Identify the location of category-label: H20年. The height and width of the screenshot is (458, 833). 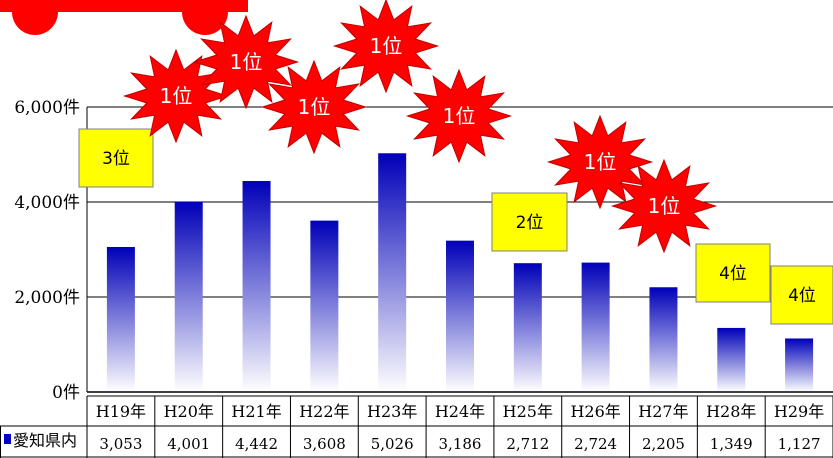
(189, 411).